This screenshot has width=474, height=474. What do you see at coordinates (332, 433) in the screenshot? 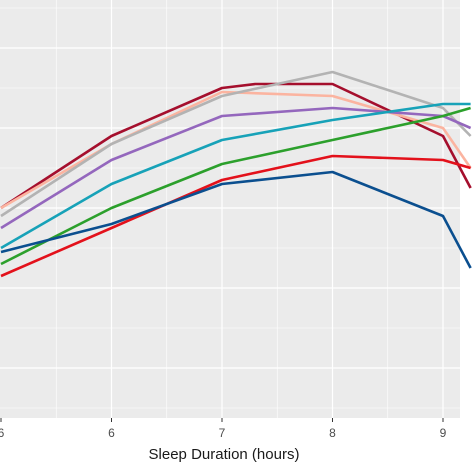
I see `x-tick-label: 8` at bounding box center [332, 433].